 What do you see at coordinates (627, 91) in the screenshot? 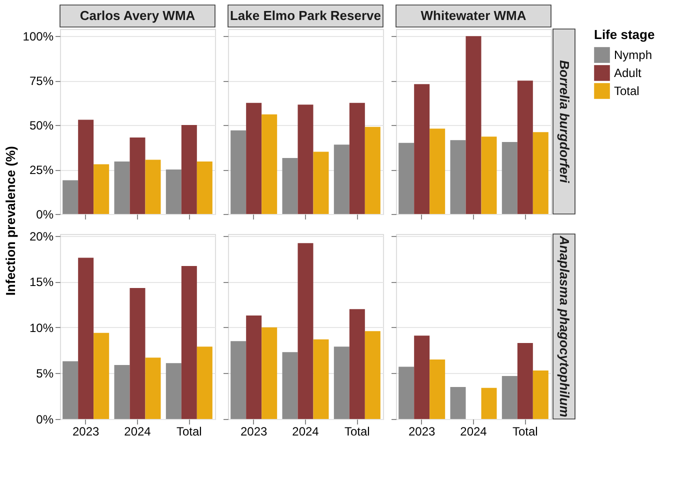
I see `legend-label: Total` at bounding box center [627, 91].